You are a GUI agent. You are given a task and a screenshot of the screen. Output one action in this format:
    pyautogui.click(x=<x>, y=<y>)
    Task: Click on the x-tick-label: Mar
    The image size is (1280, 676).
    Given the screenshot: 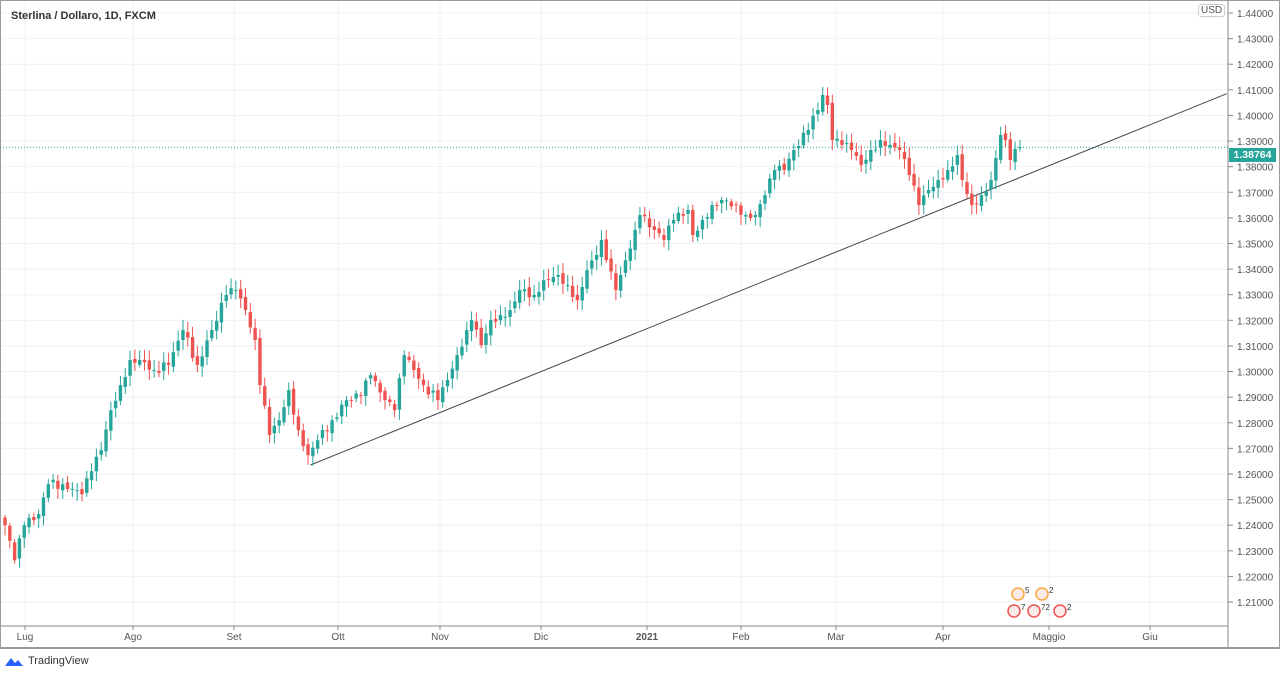 What is the action you would take?
    pyautogui.click(x=836, y=637)
    